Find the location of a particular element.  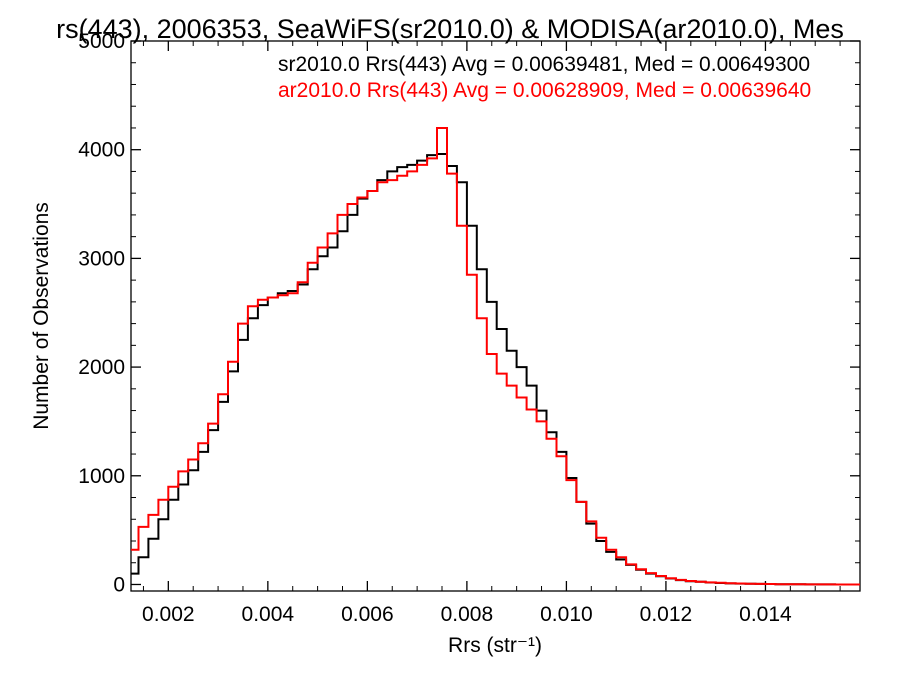

x-tick-label: 0.012 is located at coordinates (666, 614).